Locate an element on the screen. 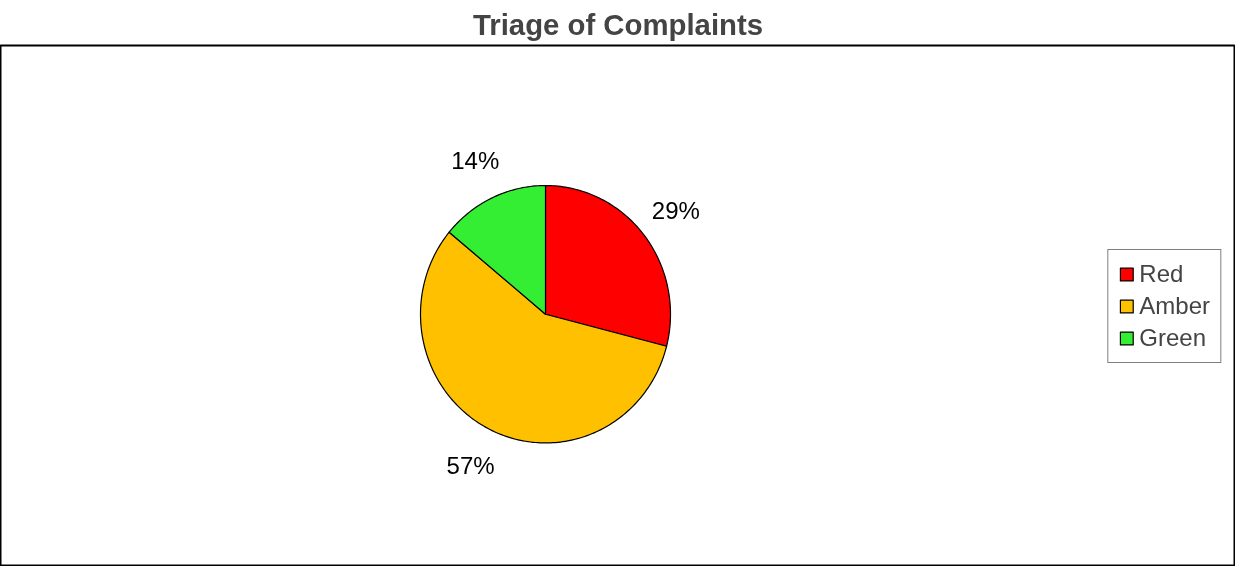  legend-label: Green is located at coordinates (1173, 337).